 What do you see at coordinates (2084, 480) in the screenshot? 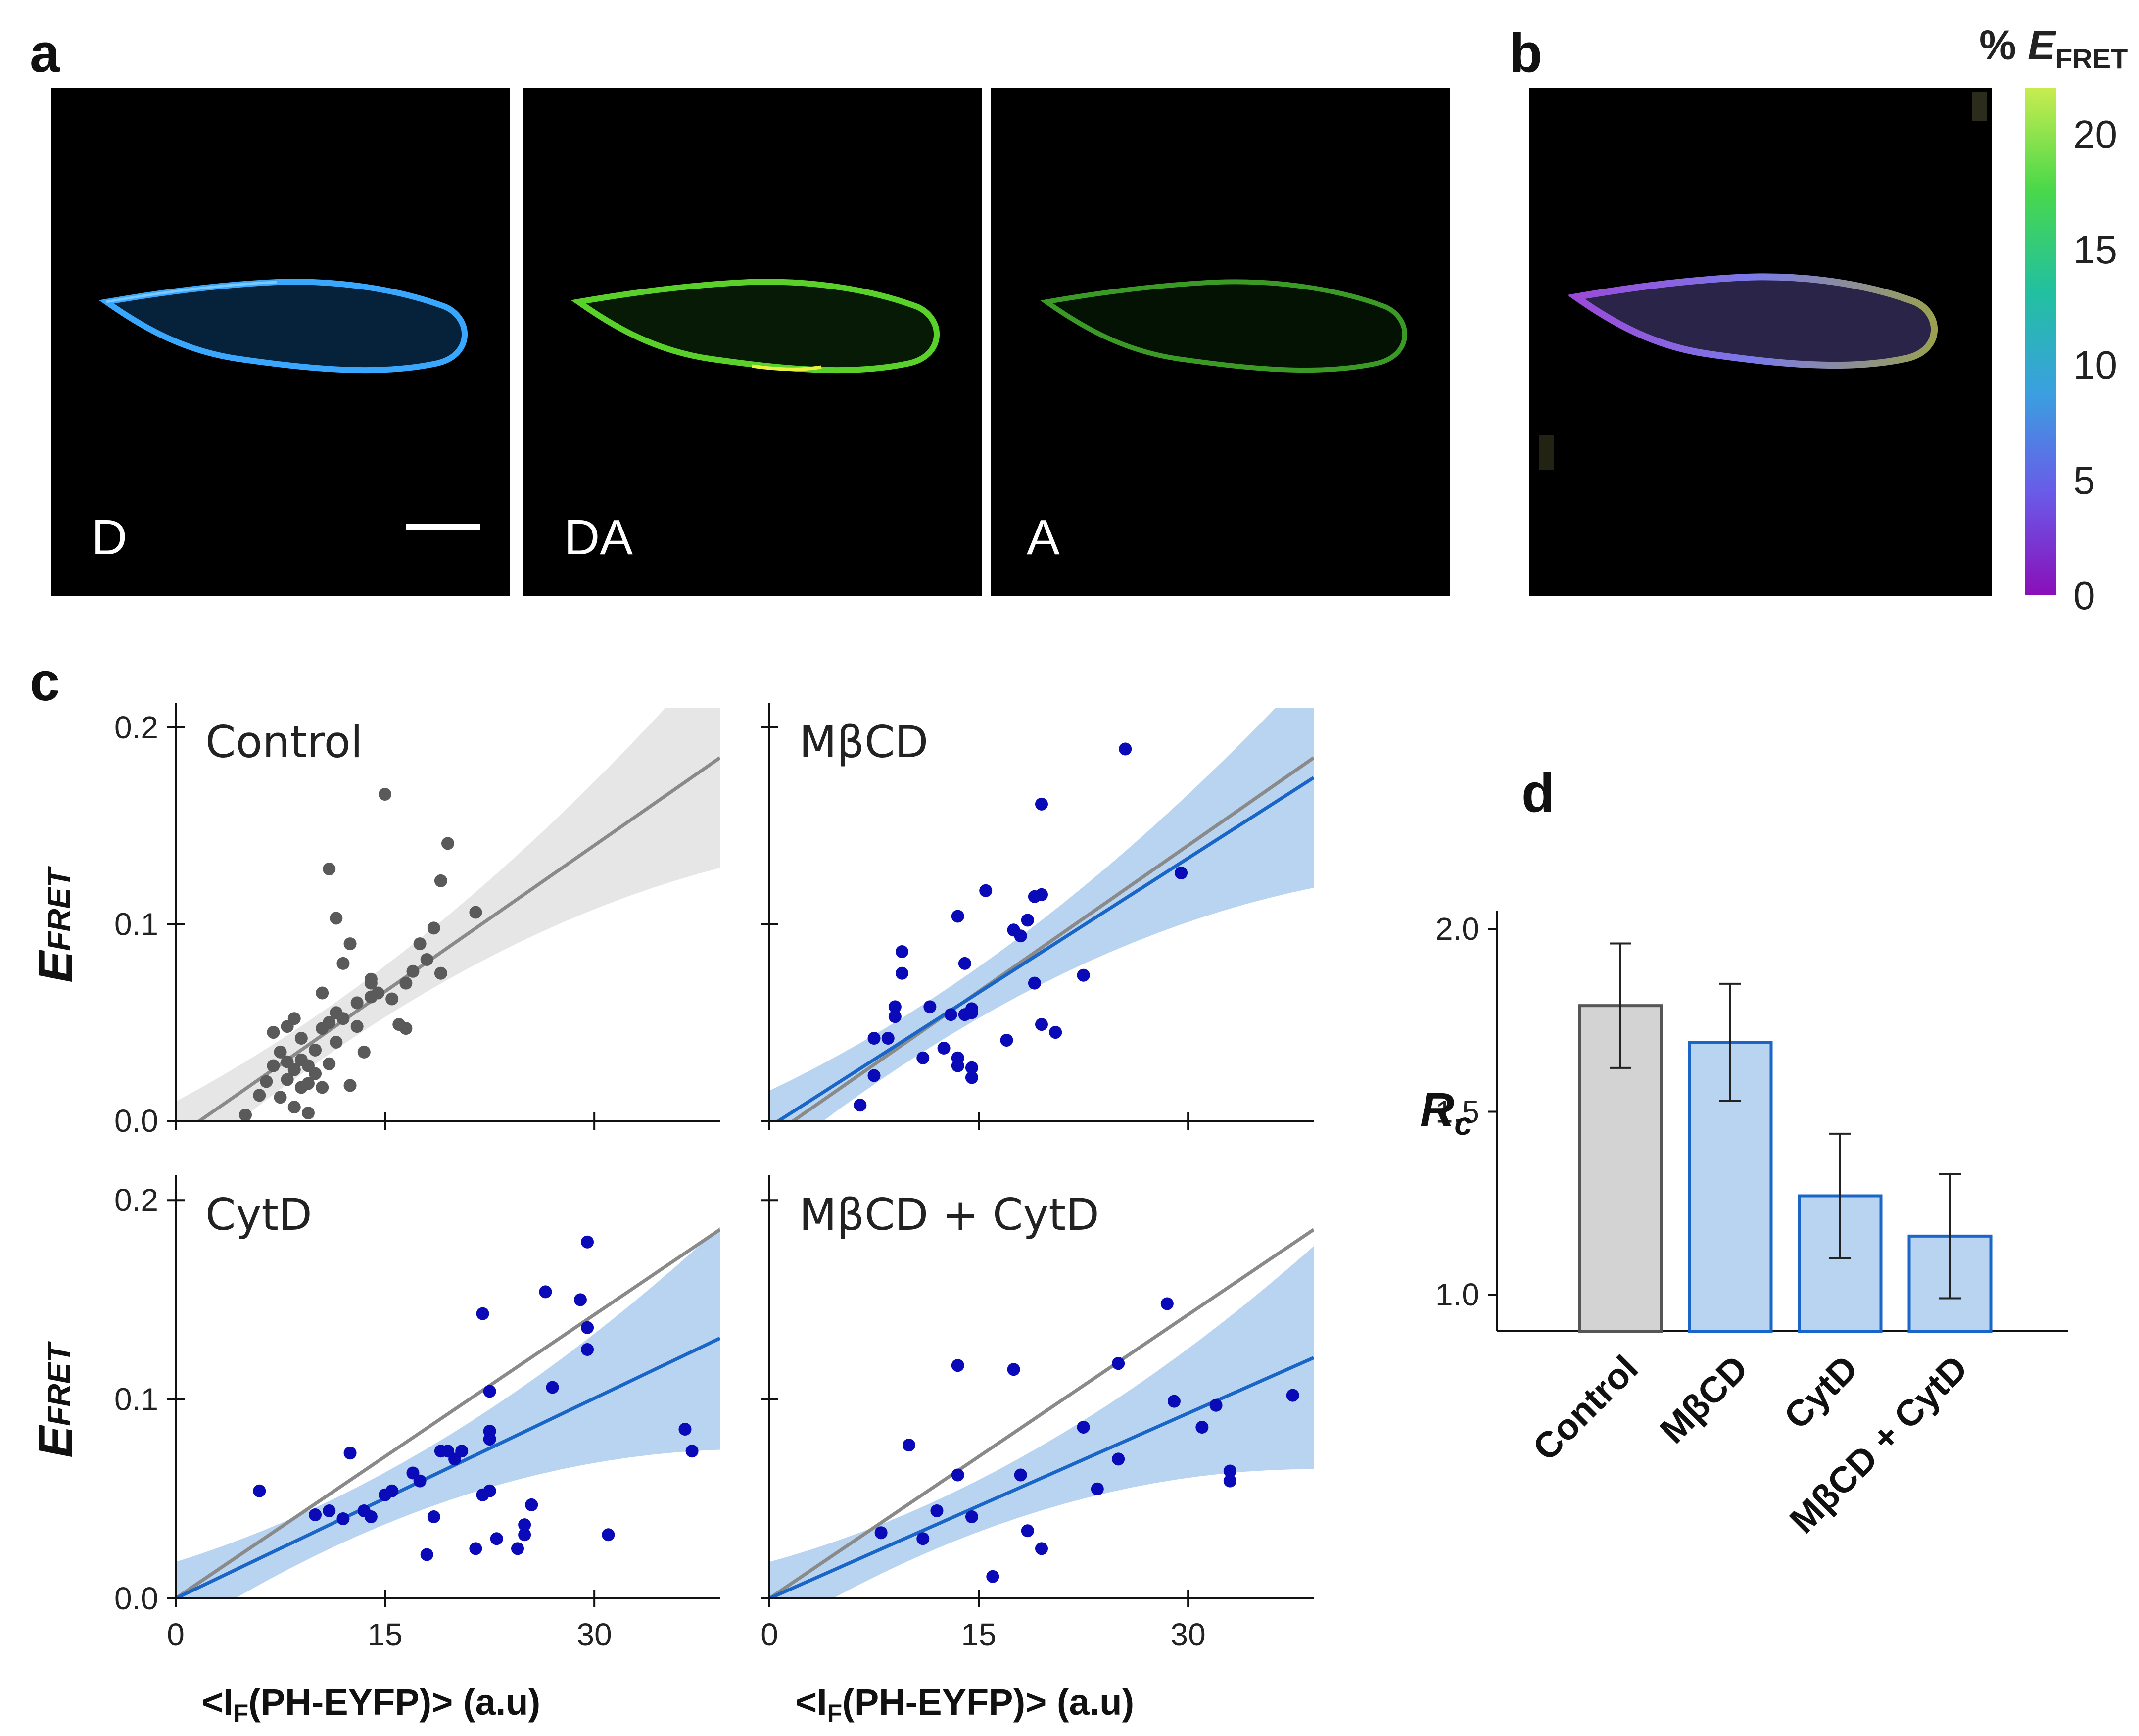
I see `colorbar-tick-label: 5` at bounding box center [2084, 480].